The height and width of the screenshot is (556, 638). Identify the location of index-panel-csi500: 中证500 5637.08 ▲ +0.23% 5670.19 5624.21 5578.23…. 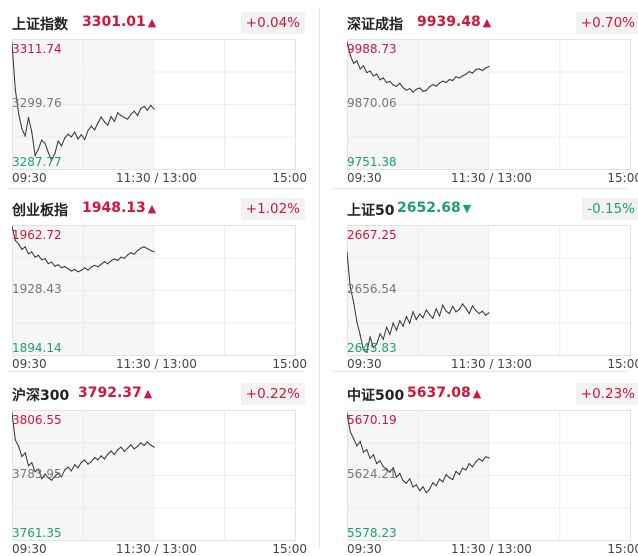
(492, 468).